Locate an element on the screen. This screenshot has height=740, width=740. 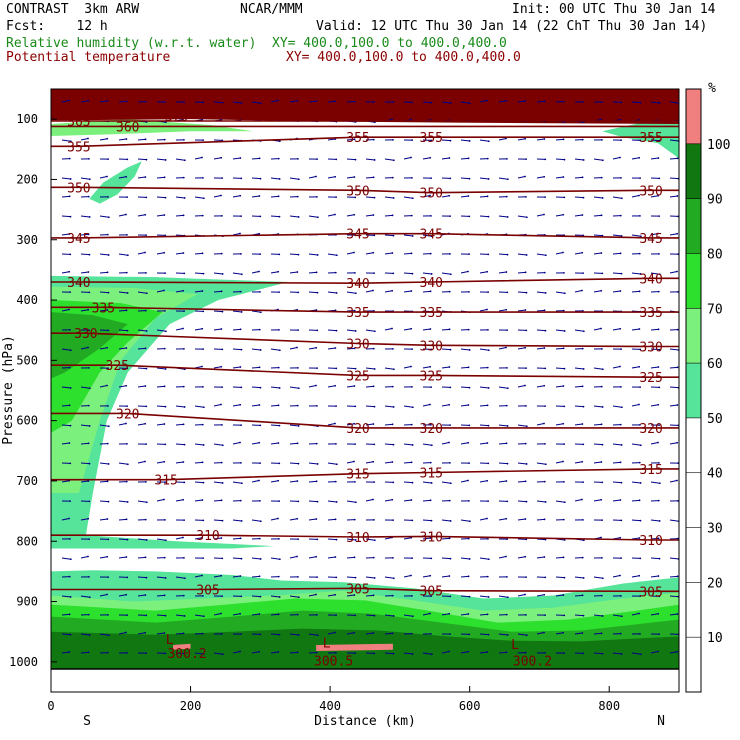
rh-100-region is located at coordinates (182, 646).